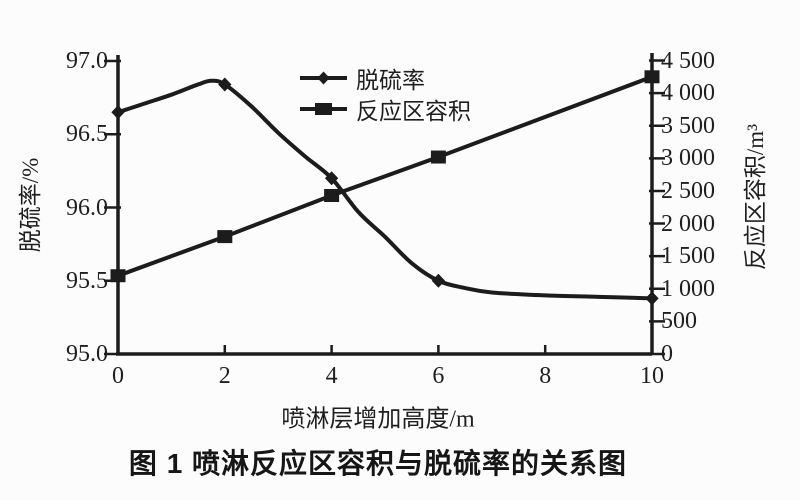 The width and height of the screenshot is (800, 500). I want to click on legend-label-desulfurization-rate: 脱硫率, so click(390, 80).